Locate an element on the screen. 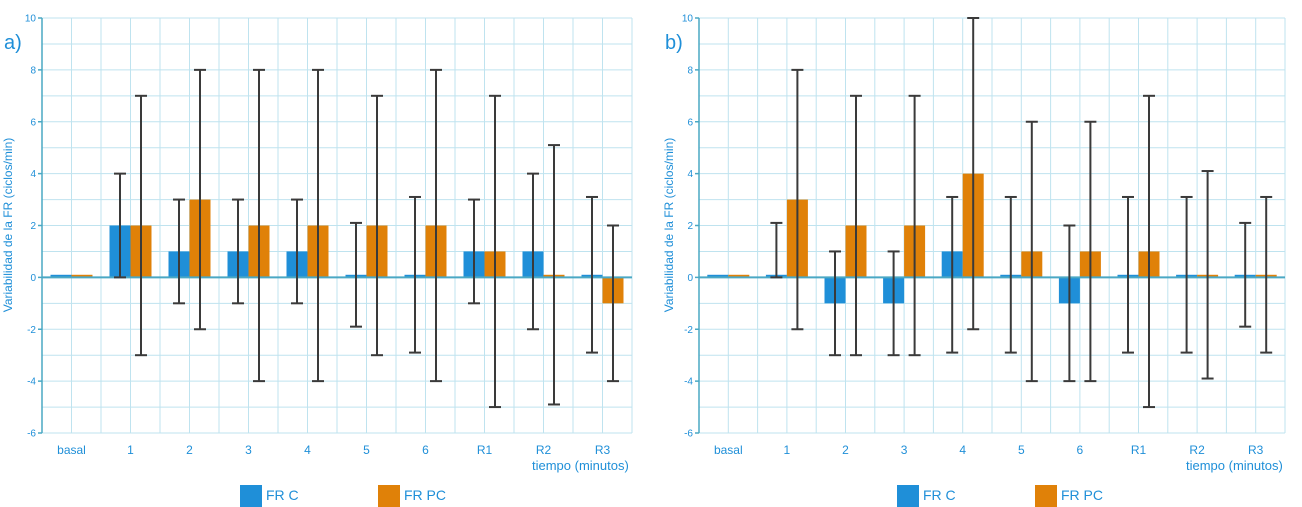  y-axis-label-a: Variabilidad de la FR (ciclos/min) is located at coordinates (8, 225).